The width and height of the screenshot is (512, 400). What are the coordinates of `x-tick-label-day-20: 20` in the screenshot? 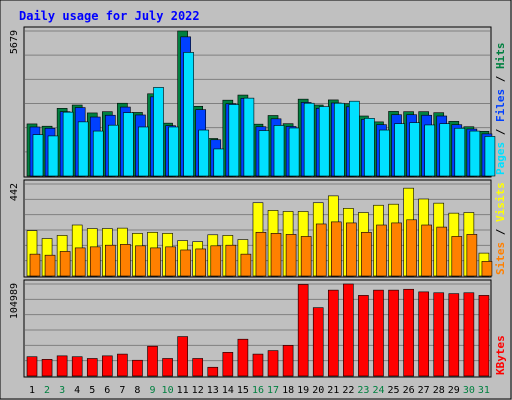 It's located at (318, 390).